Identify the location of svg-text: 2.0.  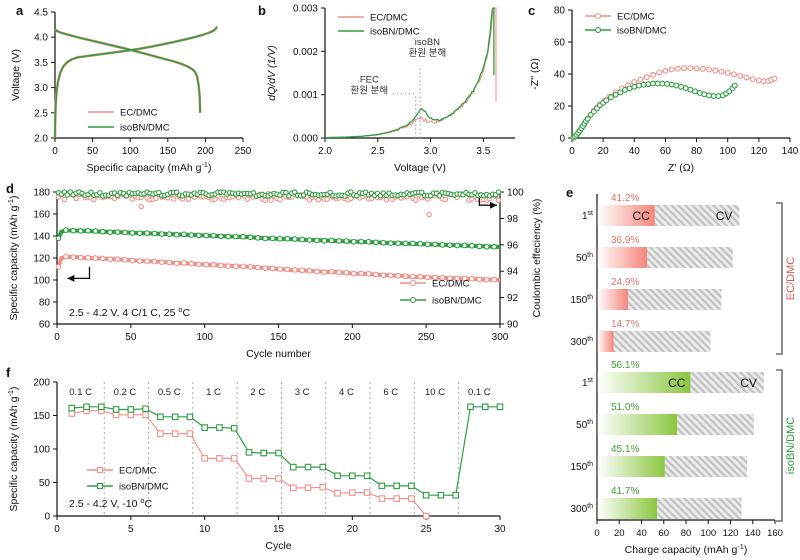
(41, 139).